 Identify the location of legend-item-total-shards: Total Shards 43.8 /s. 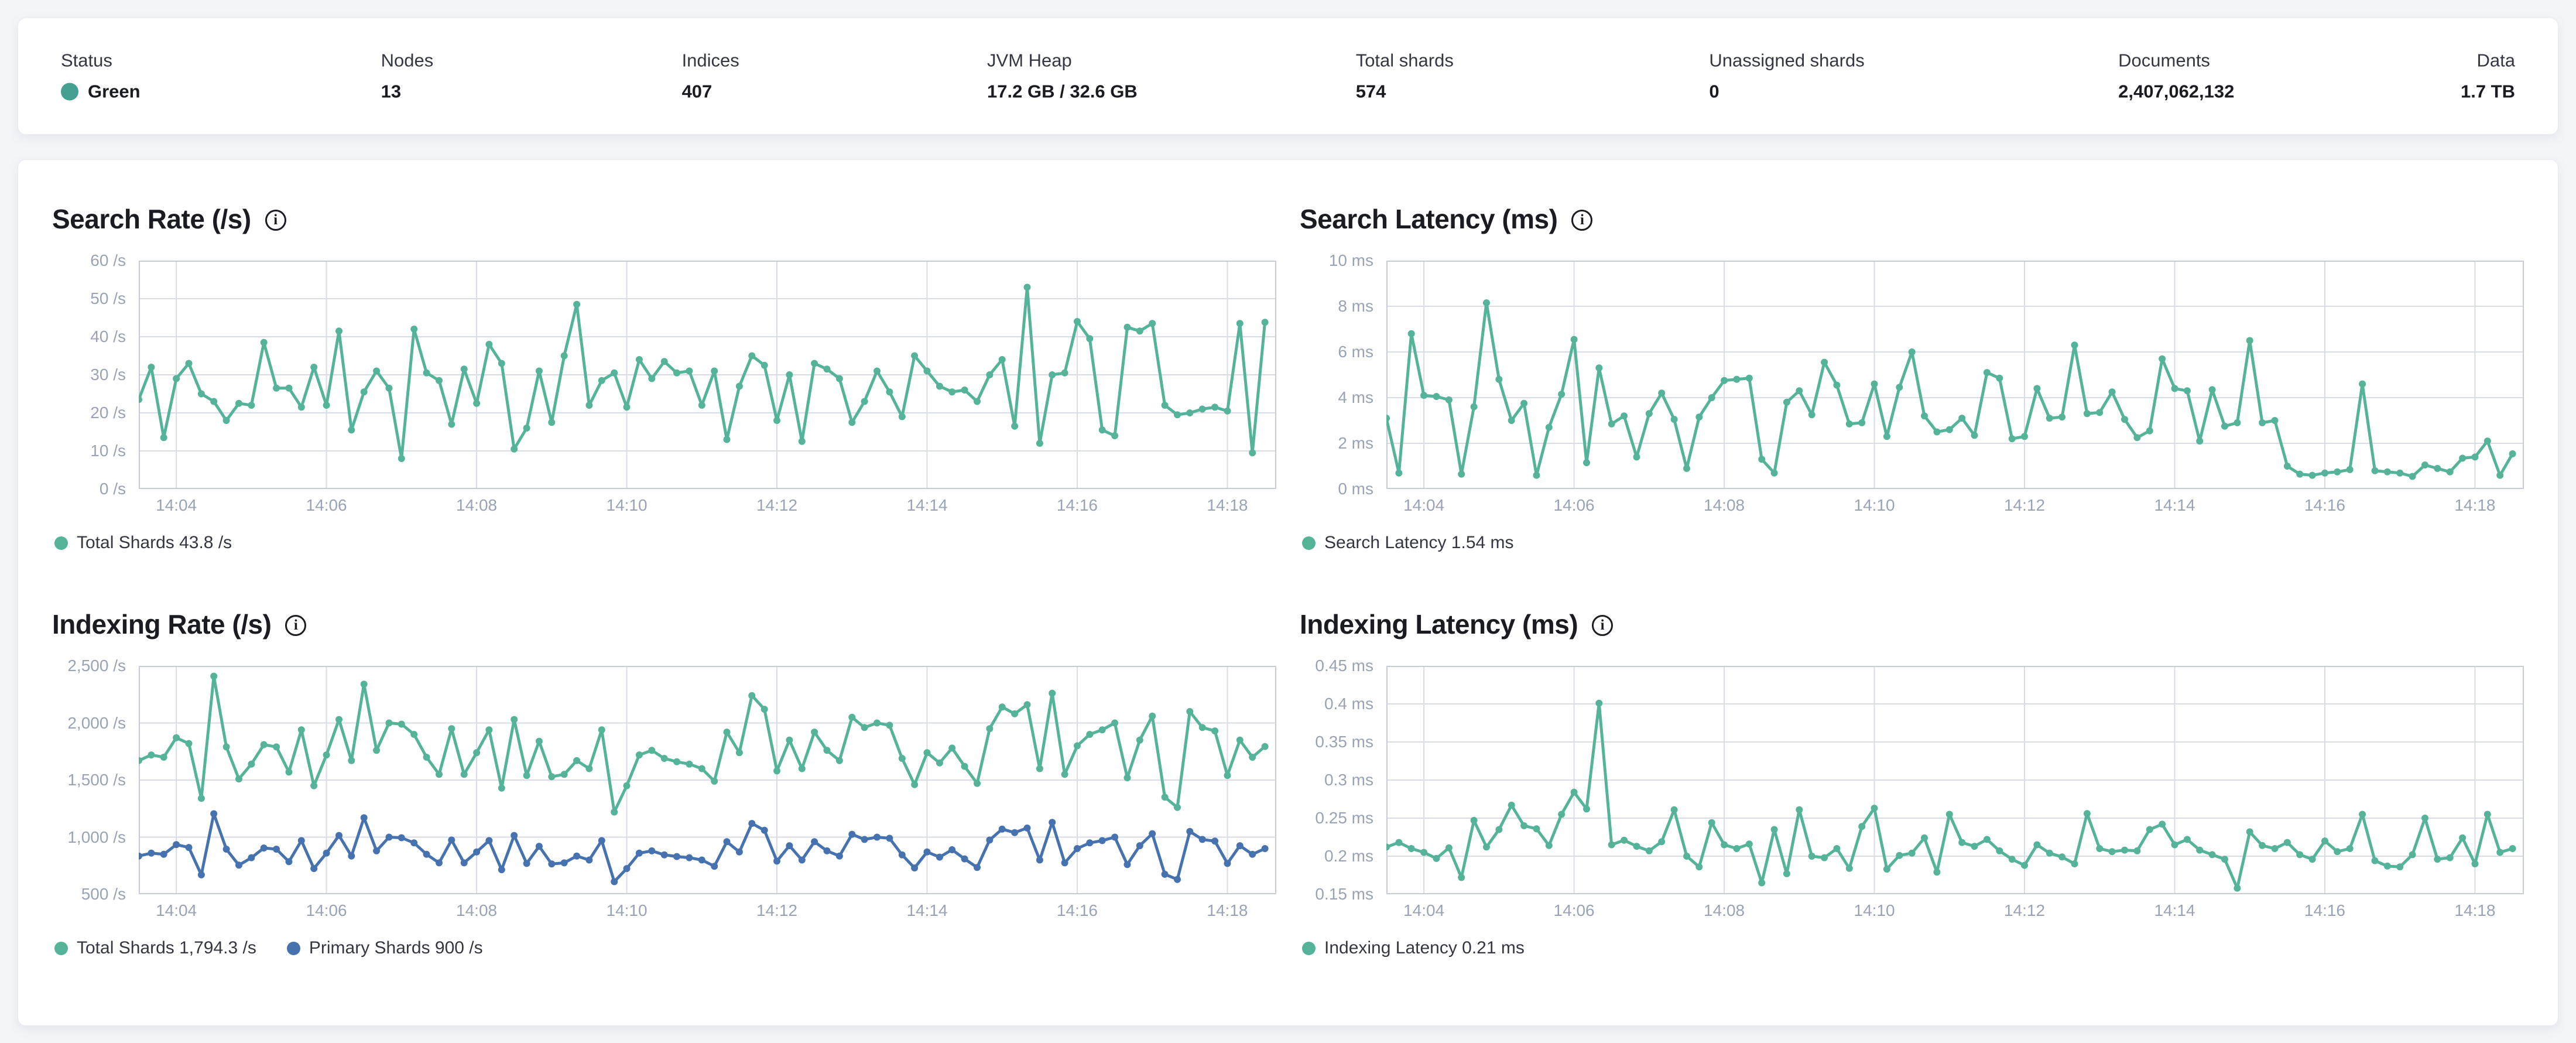
(143, 543).